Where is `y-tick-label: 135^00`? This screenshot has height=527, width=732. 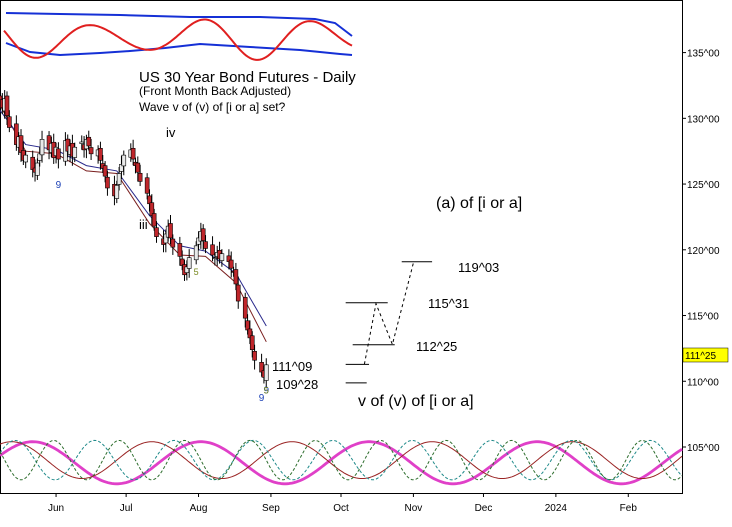
y-tick-label: 135^00 is located at coordinates (703, 54).